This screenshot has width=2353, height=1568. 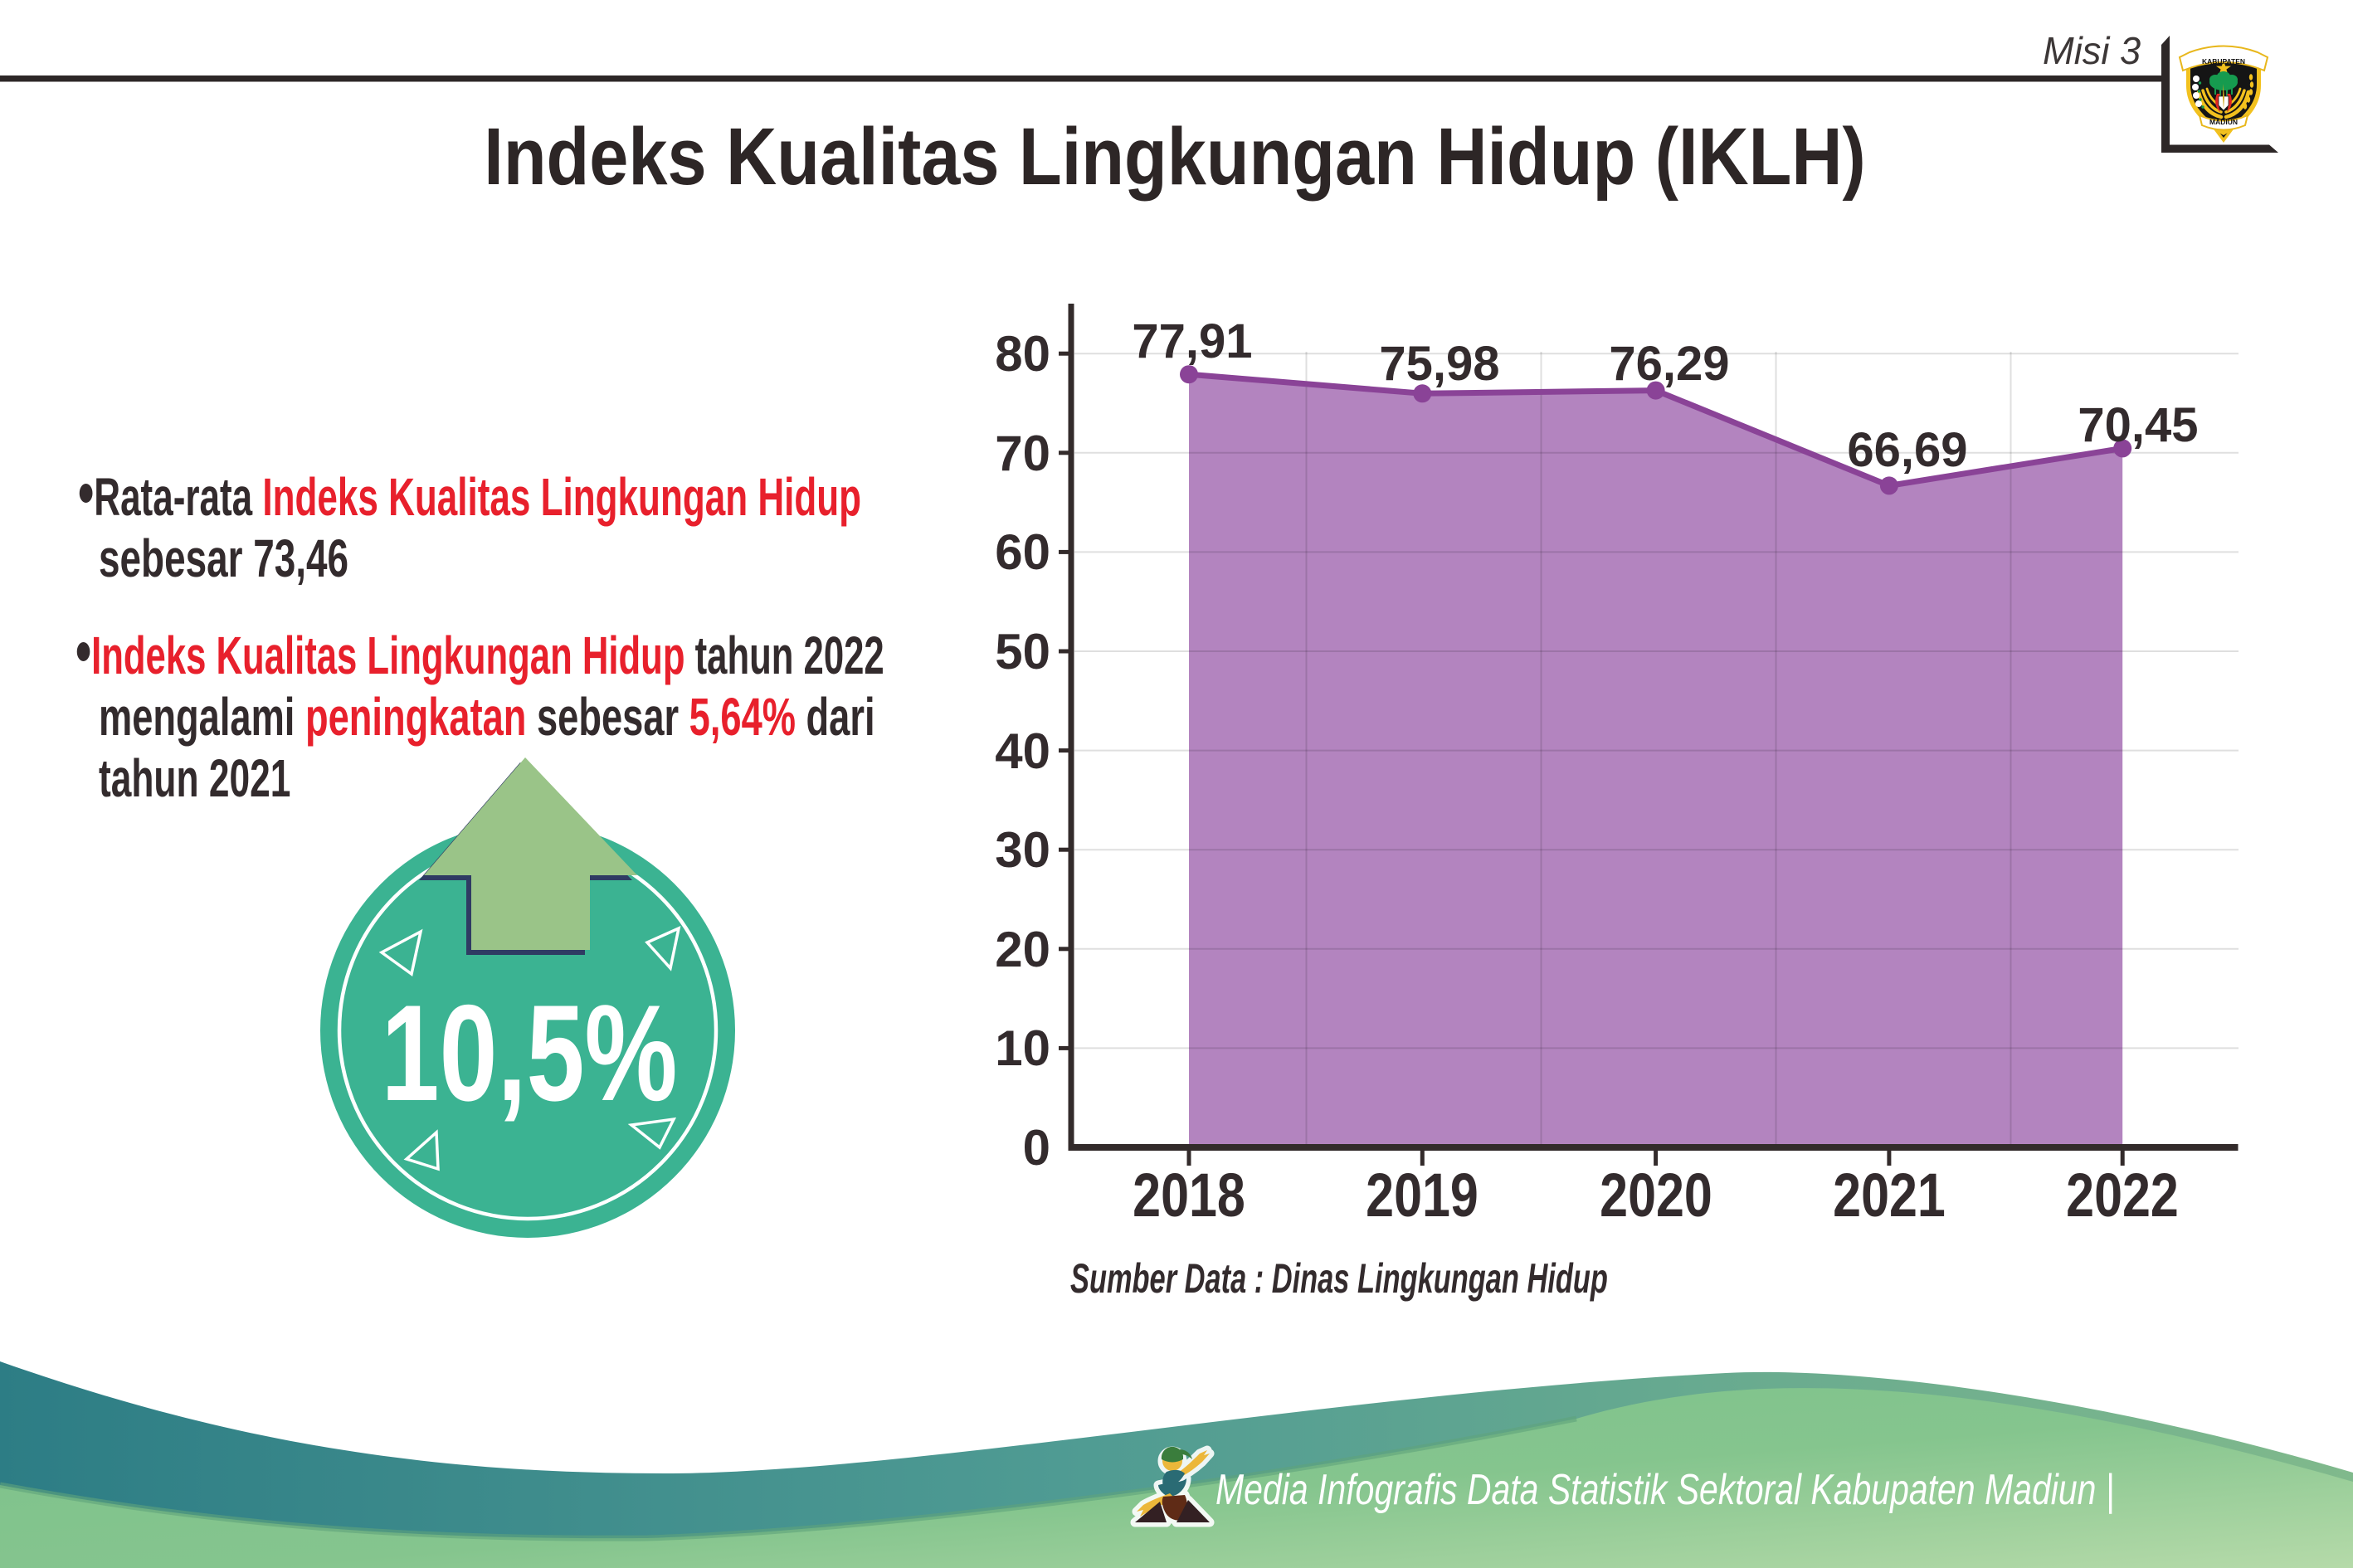 What do you see at coordinates (2223, 61) in the screenshot?
I see `svg-text: KABUPATEN` at bounding box center [2223, 61].